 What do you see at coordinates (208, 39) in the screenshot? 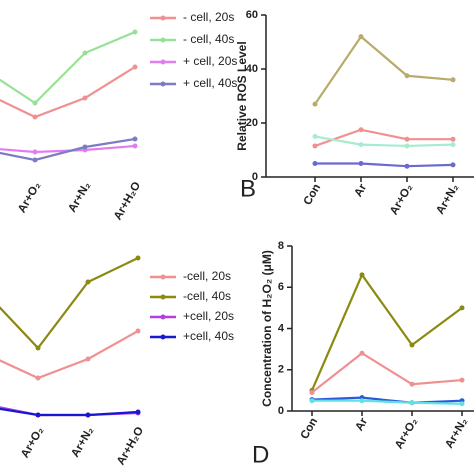
I see `legend-label: - cell, 40s` at bounding box center [208, 39].